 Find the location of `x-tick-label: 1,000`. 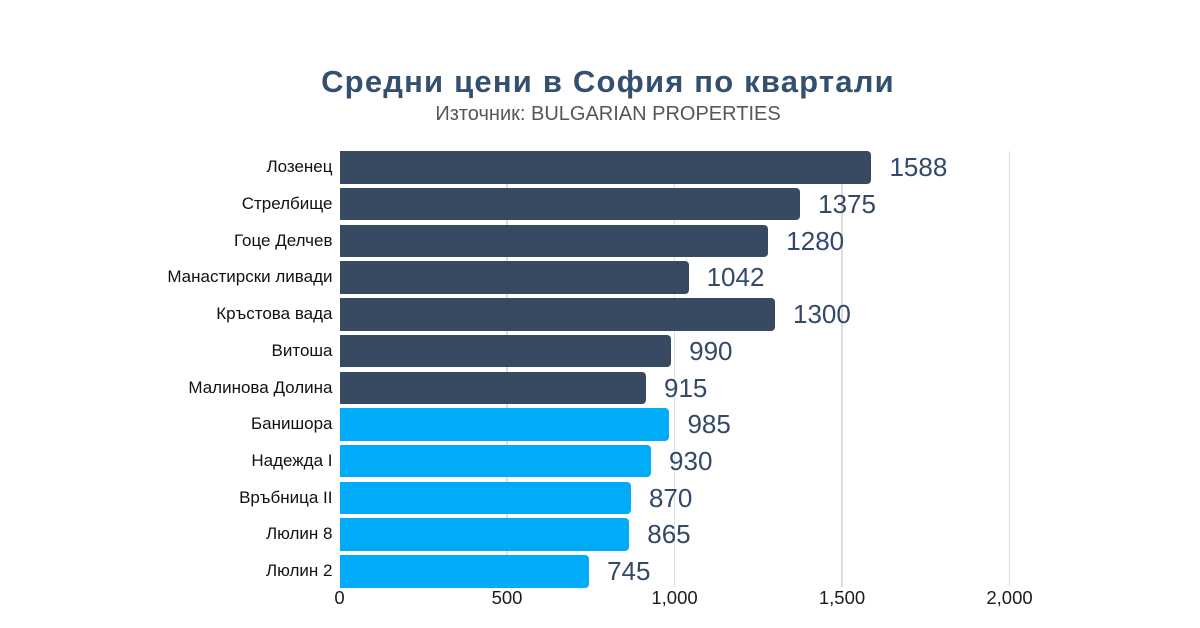

x-tick-label: 1,000 is located at coordinates (674, 597).